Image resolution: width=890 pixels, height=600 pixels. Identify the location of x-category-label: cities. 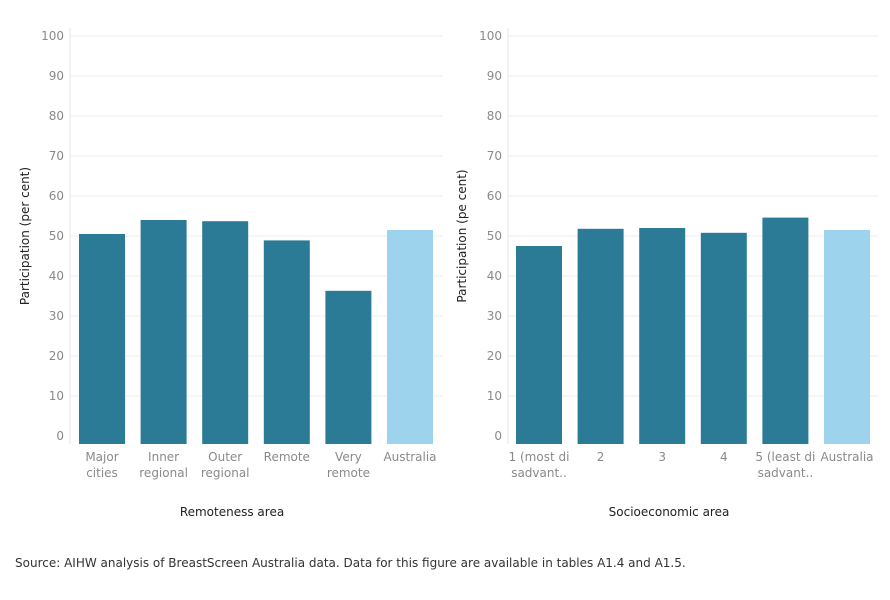
(102, 473).